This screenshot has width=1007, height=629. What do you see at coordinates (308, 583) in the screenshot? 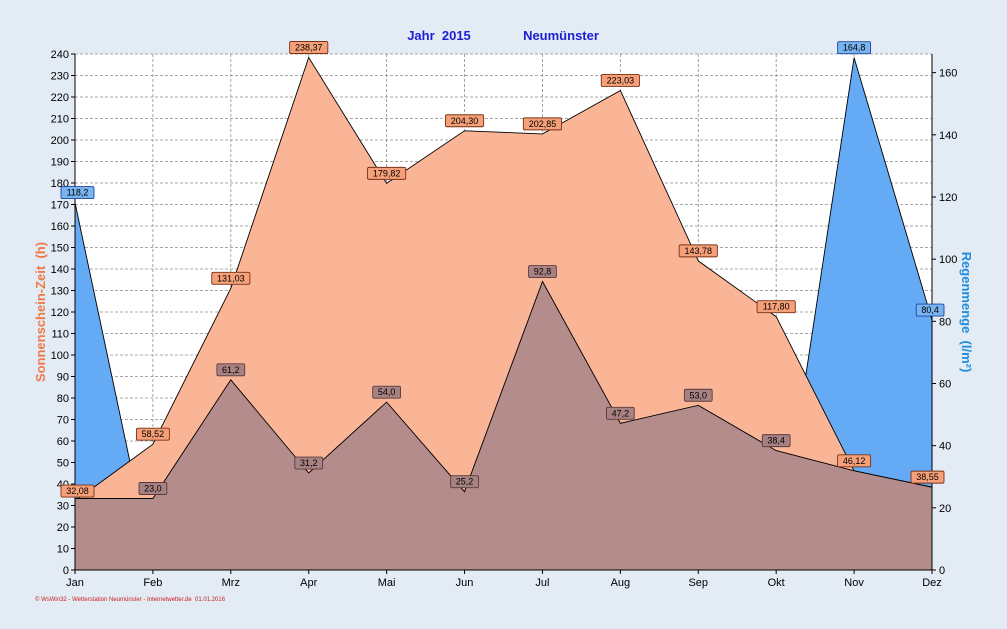
I see `x-tick-label: Apr` at bounding box center [308, 583].